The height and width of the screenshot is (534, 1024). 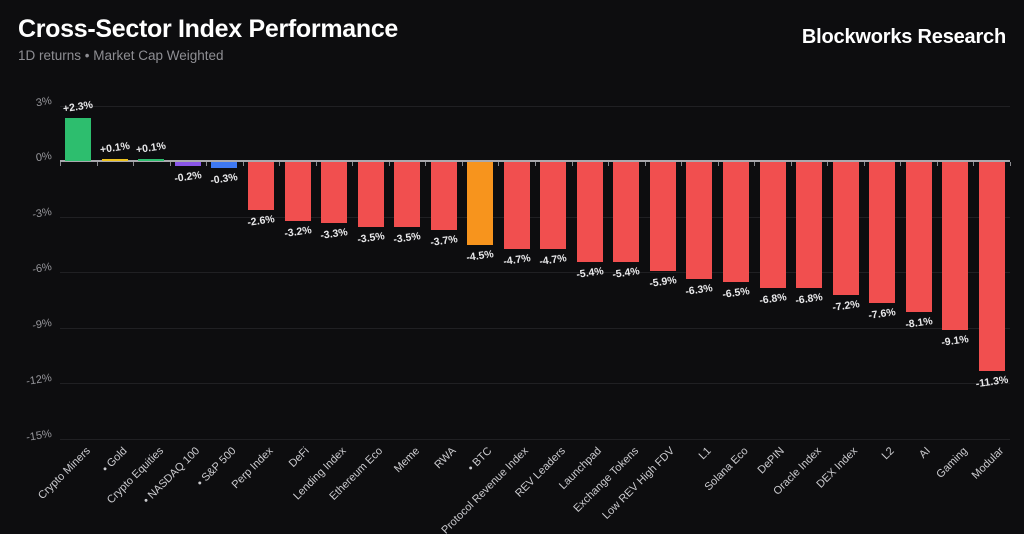 I want to click on x-axis-label: Crypto Miners, so click(x=64, y=473).